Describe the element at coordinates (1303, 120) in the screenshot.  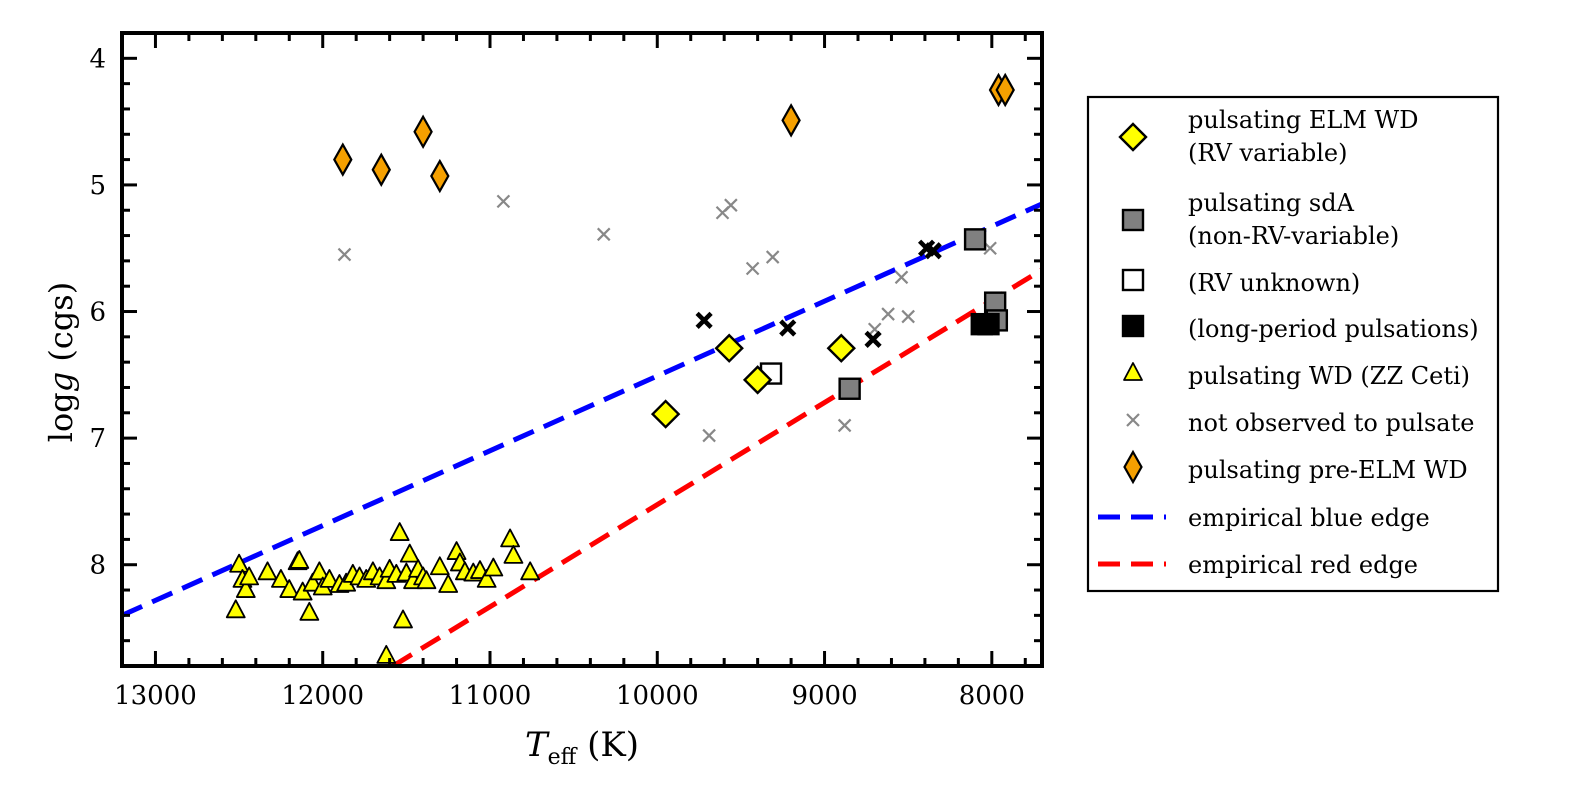
I see `legend-label: pulsating ELM WD` at that location.